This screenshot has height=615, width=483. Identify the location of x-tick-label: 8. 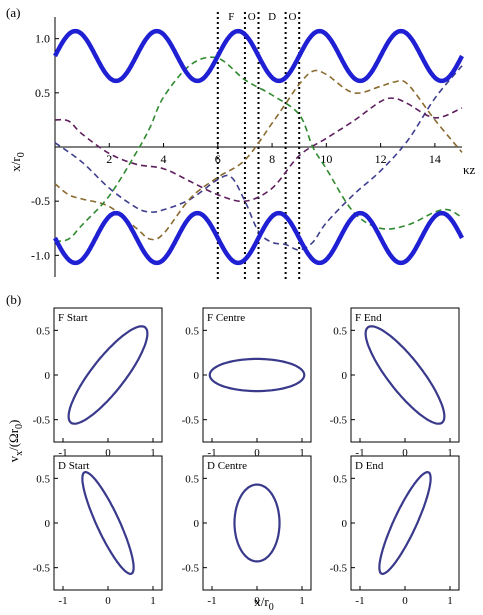
(272, 159).